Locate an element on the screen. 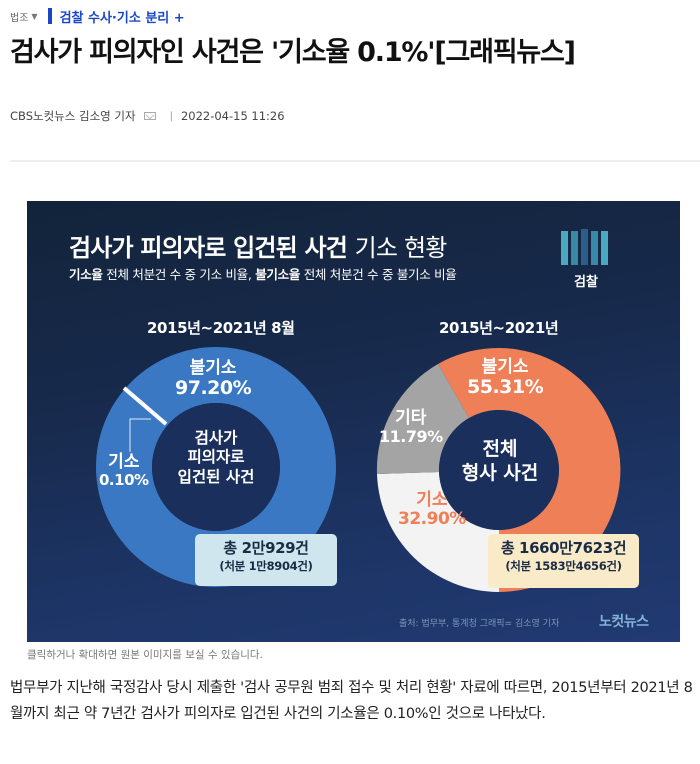 Image resolution: width=700 pixels, height=764 pixels. left-center-label: 검사가 피의자로 입건된 사건 is located at coordinates (216, 457).